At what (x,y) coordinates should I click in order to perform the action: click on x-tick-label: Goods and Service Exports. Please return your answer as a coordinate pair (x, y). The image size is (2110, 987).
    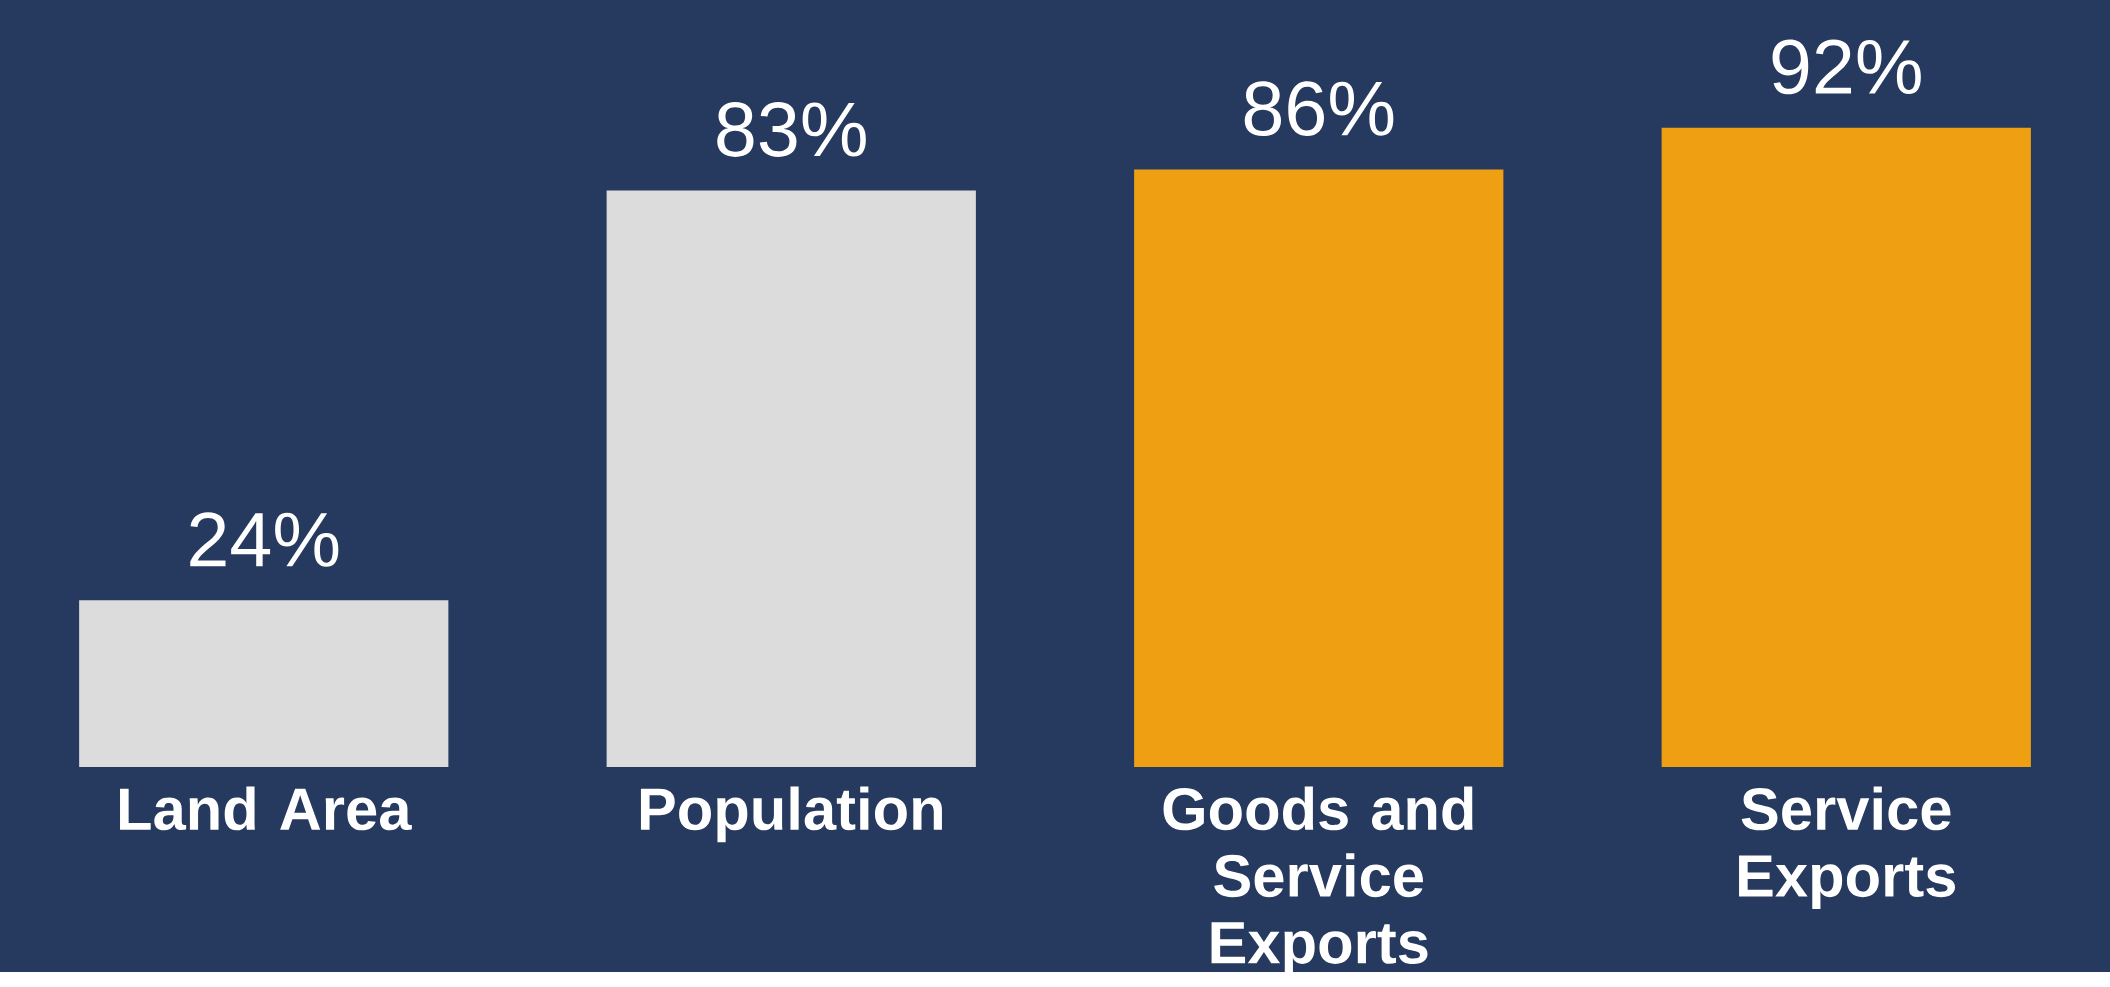
    Looking at the image, I should click on (1318, 881).